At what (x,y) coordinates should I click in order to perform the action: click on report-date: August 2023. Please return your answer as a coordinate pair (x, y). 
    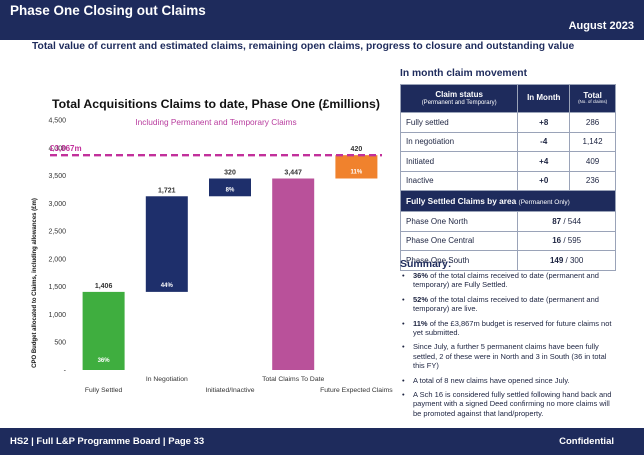
    Looking at the image, I should click on (601, 26).